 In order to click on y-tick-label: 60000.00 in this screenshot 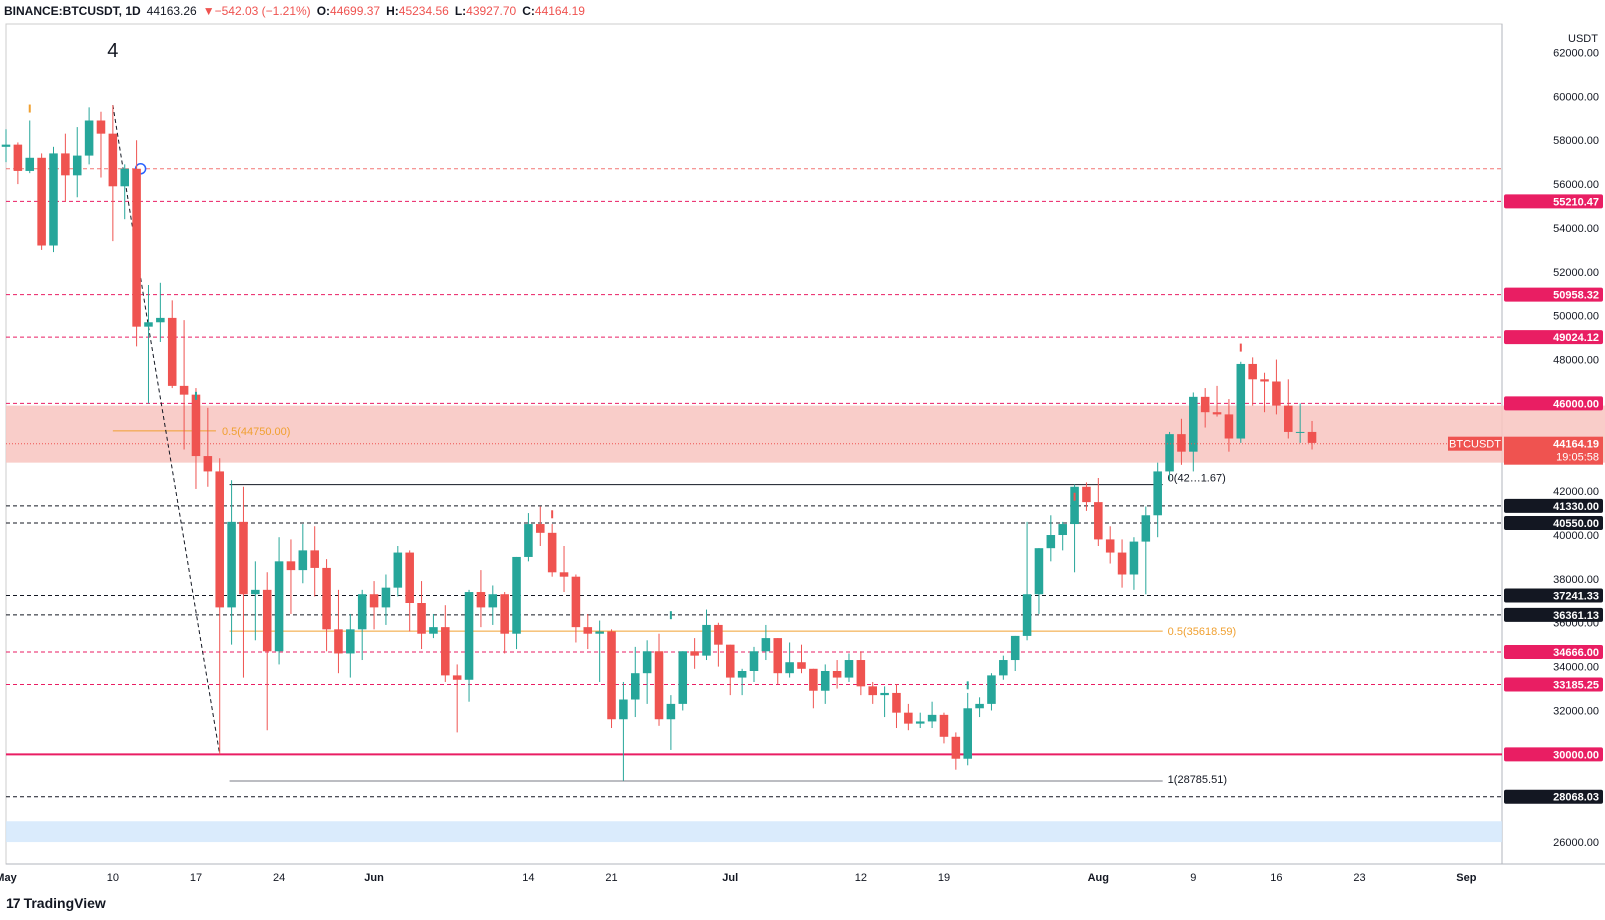, I will do `click(1576, 97)`.